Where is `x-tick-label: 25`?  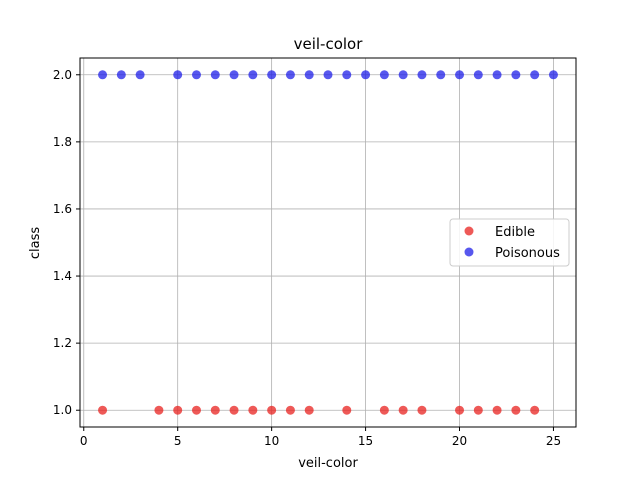
x-tick-label: 25 is located at coordinates (553, 441).